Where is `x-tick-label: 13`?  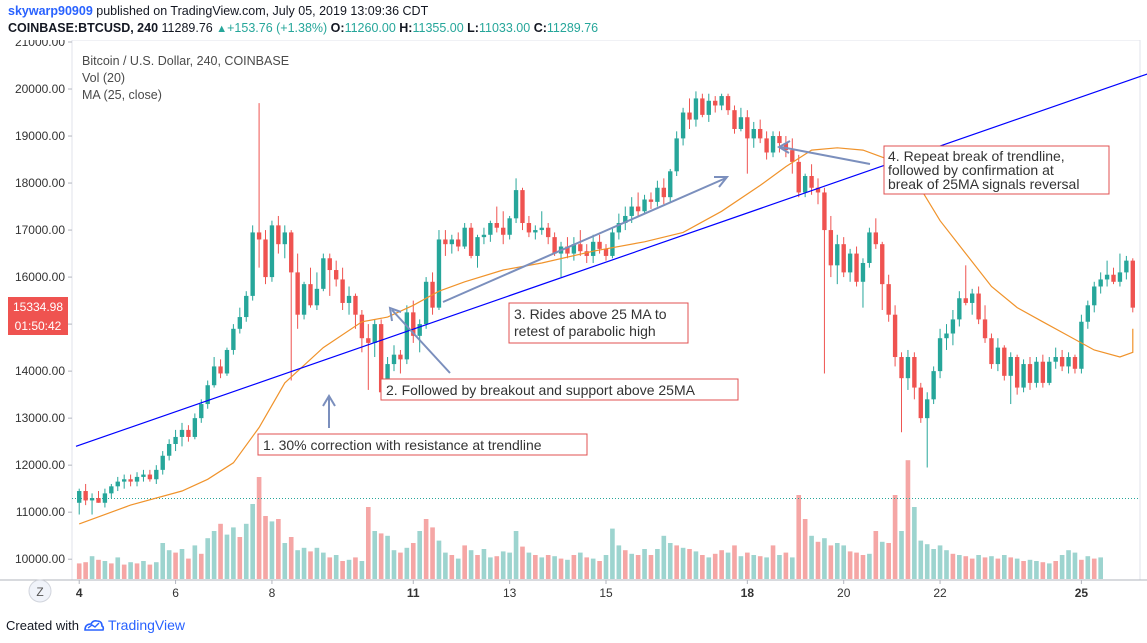
x-tick-label: 13 is located at coordinates (510, 593).